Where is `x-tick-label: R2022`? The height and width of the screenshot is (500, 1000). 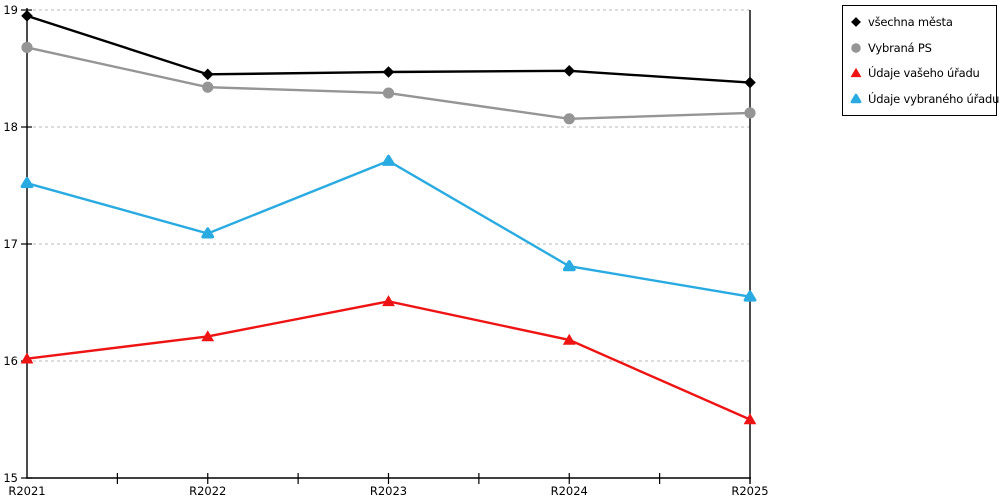 x-tick-label: R2022 is located at coordinates (207, 491).